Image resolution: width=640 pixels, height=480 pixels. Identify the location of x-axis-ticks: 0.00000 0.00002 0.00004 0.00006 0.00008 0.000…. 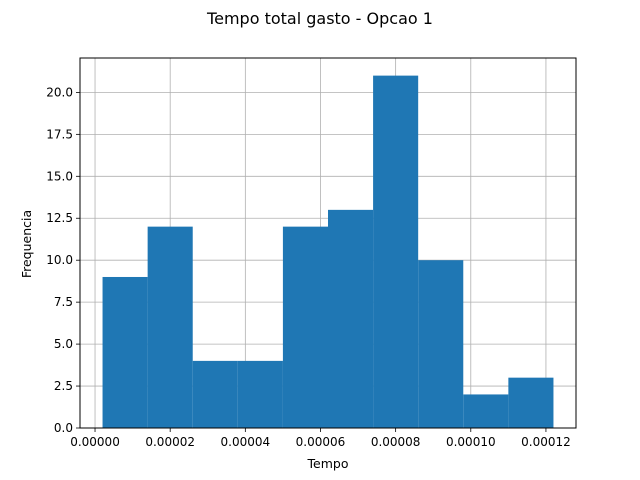
(320, 438).